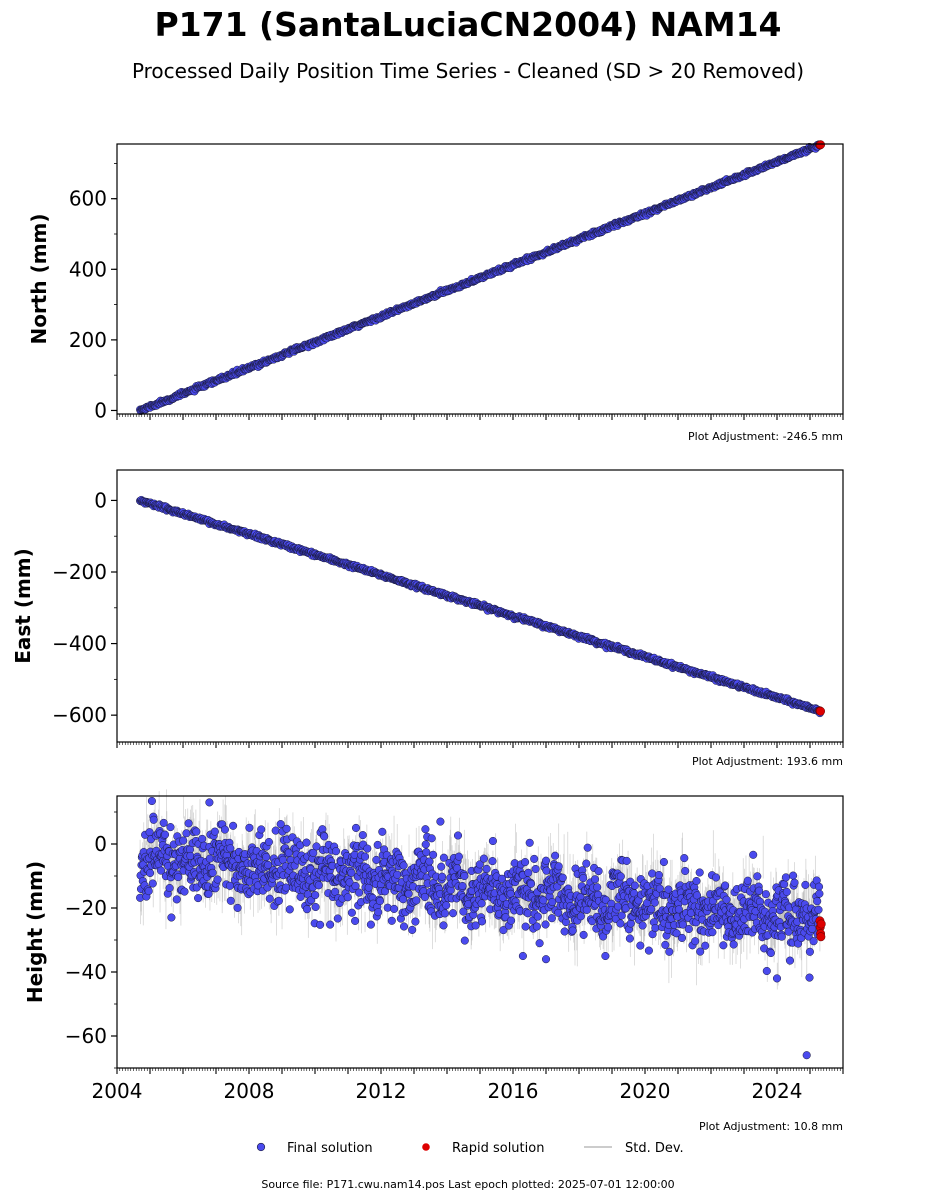 This screenshot has height=1200, width=937. Describe the element at coordinates (39, 278) in the screenshot. I see `north-ylabel: North (mm)` at that location.